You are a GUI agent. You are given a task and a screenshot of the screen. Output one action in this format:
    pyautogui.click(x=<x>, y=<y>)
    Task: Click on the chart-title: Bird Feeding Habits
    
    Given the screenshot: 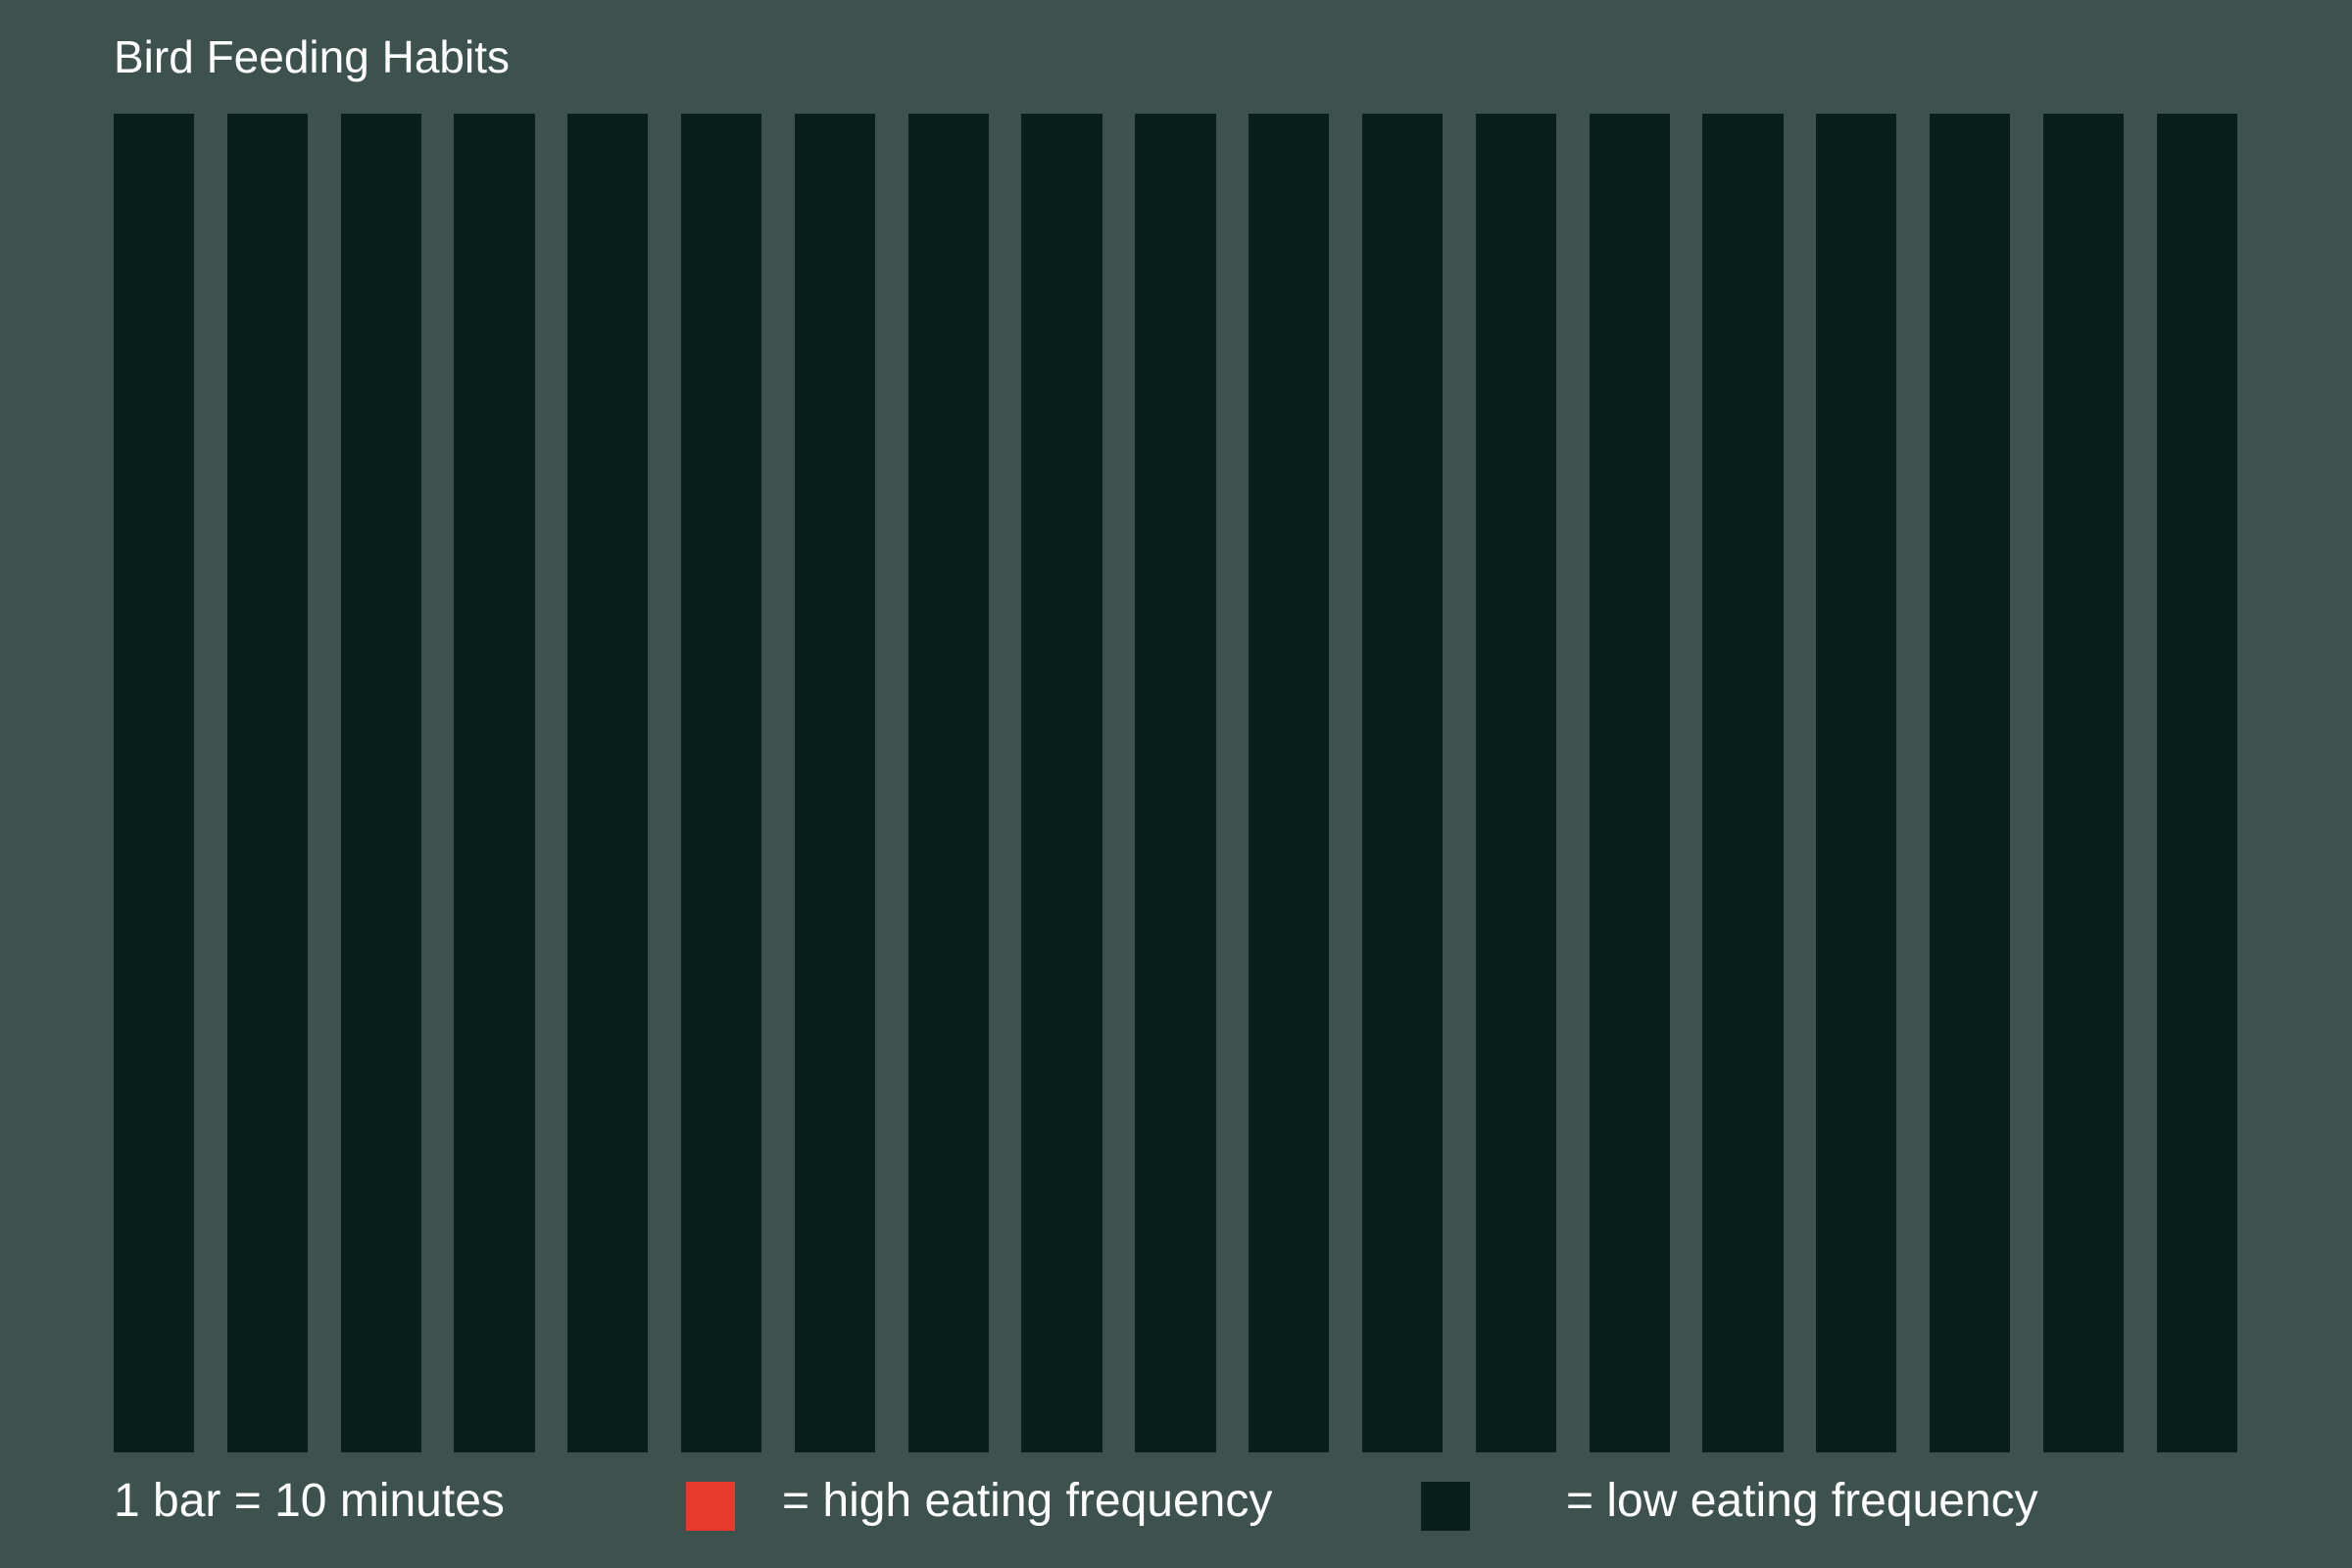 What is the action you would take?
    pyautogui.click(x=312, y=56)
    